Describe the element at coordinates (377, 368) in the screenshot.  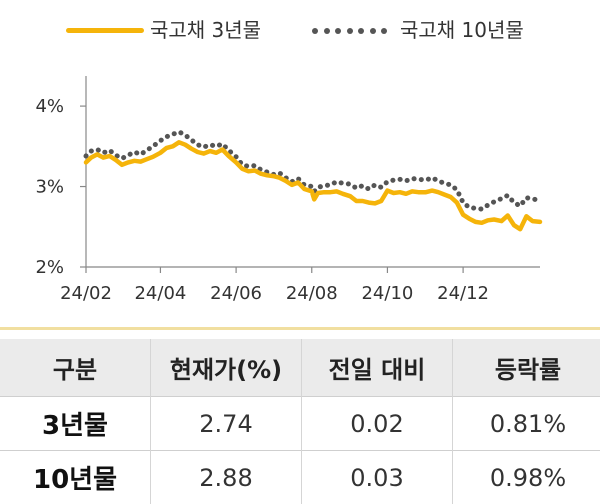
I see `header-day-change: 전일 대비` at that location.